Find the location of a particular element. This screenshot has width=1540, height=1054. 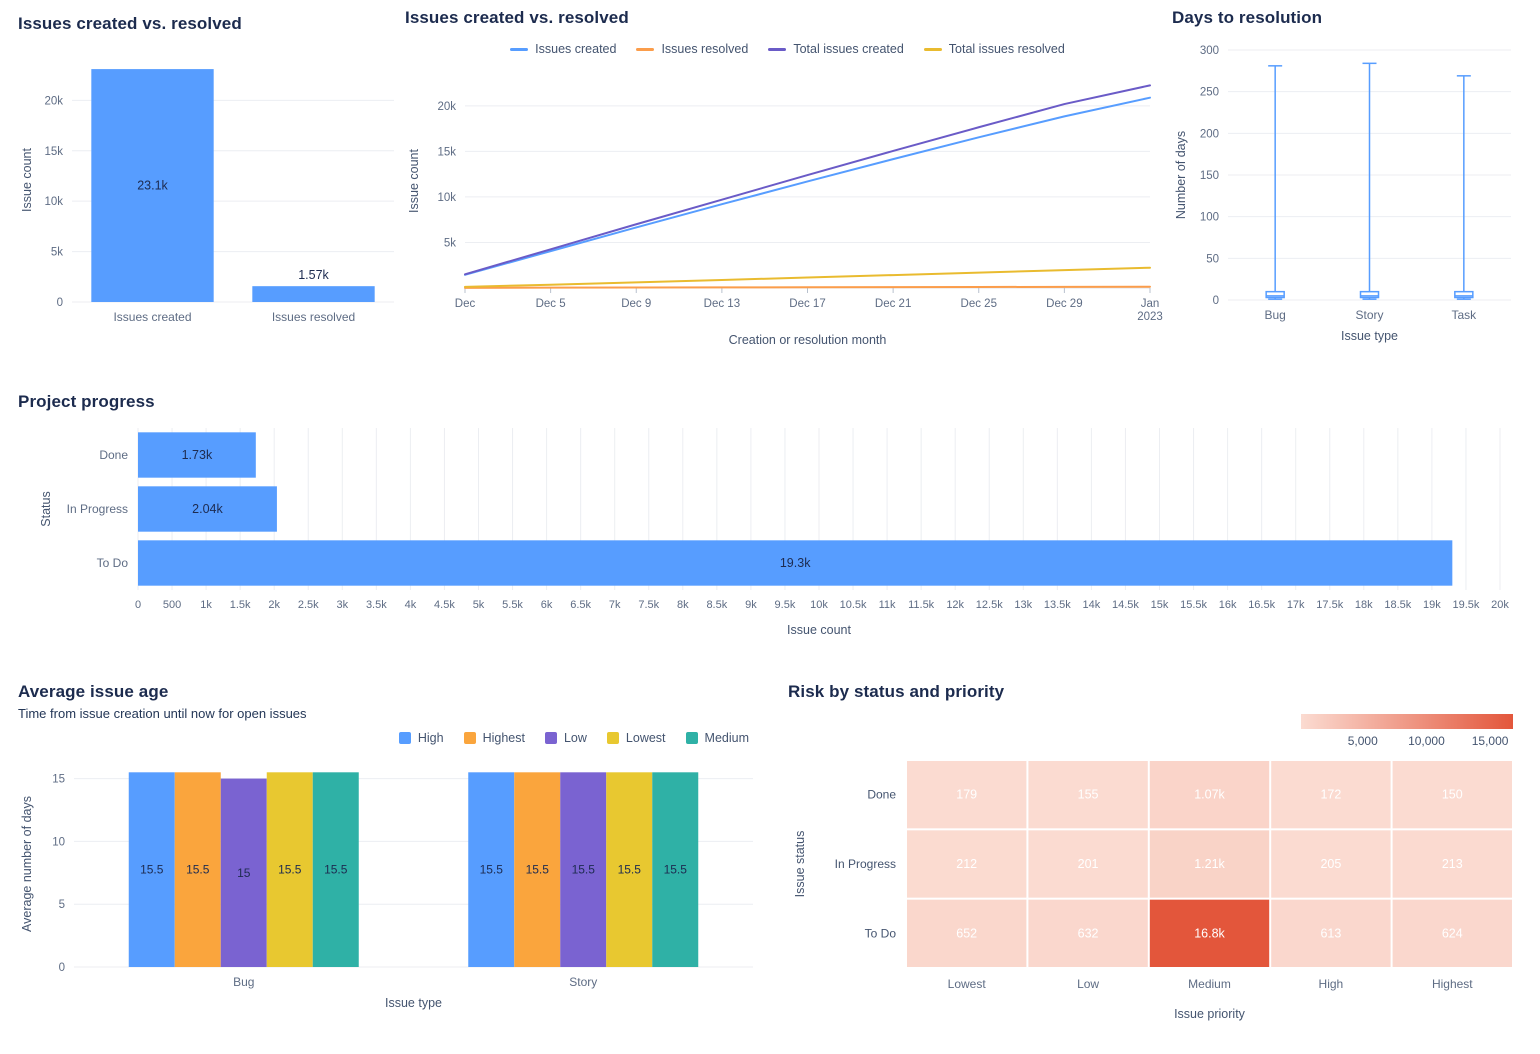

bar-done is located at coordinates (197, 455).